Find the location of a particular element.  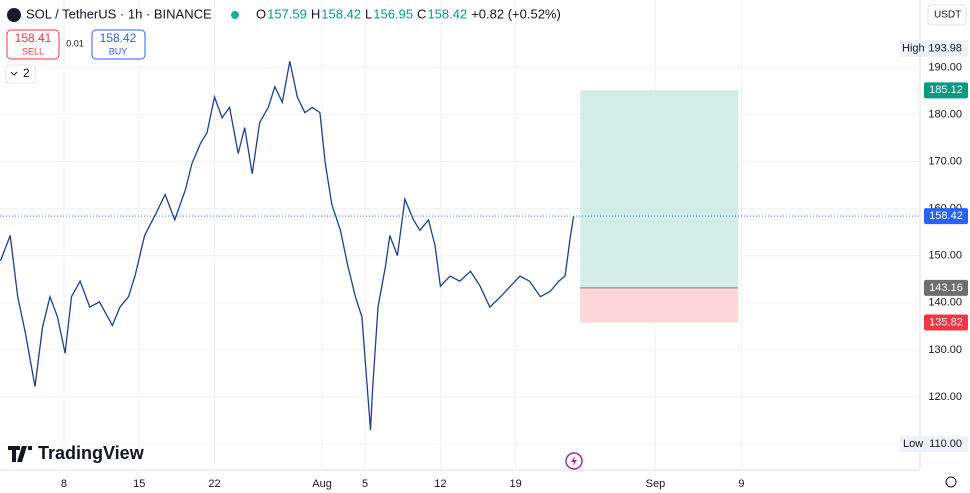

x-tick-label: 12 is located at coordinates (440, 484).